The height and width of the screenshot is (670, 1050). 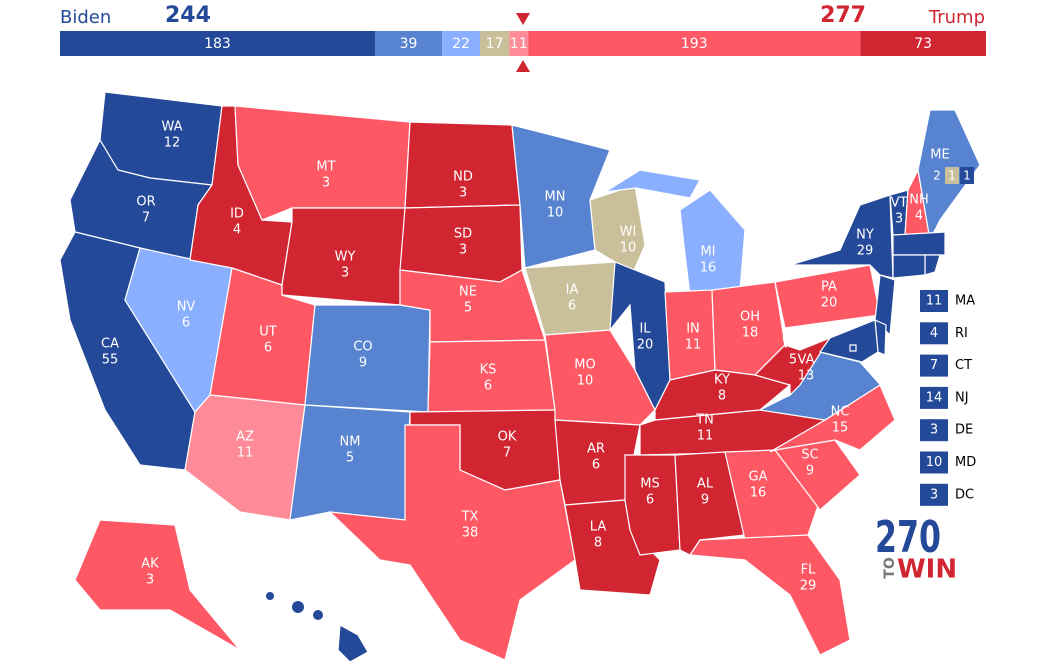 I want to click on right-name: Trump, so click(x=956, y=17).